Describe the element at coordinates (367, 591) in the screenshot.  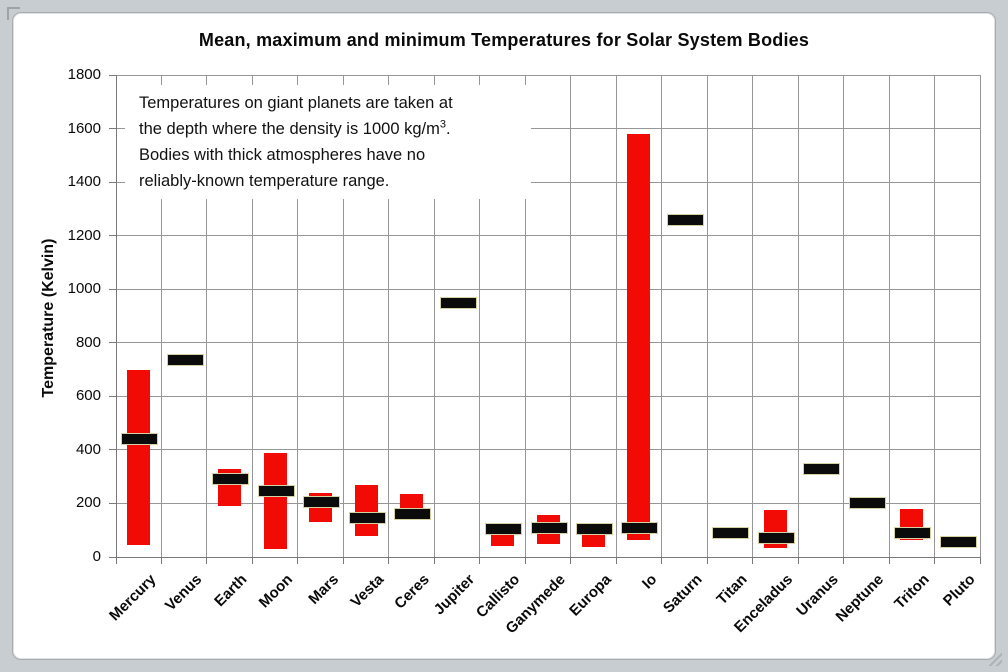
I see `category-label-vesta: Vesta` at that location.